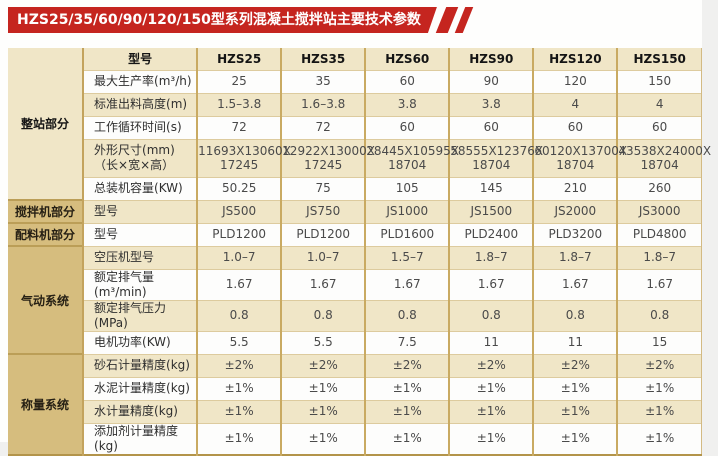  What do you see at coordinates (659, 188) in the screenshot?
I see `cell-value: 260` at bounding box center [659, 188].